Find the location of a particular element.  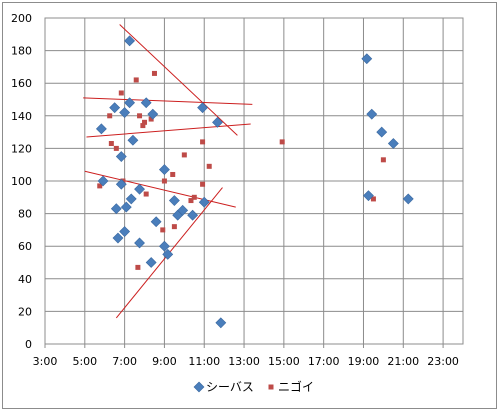

y-tick-label: 160 is located at coordinates (21, 83).